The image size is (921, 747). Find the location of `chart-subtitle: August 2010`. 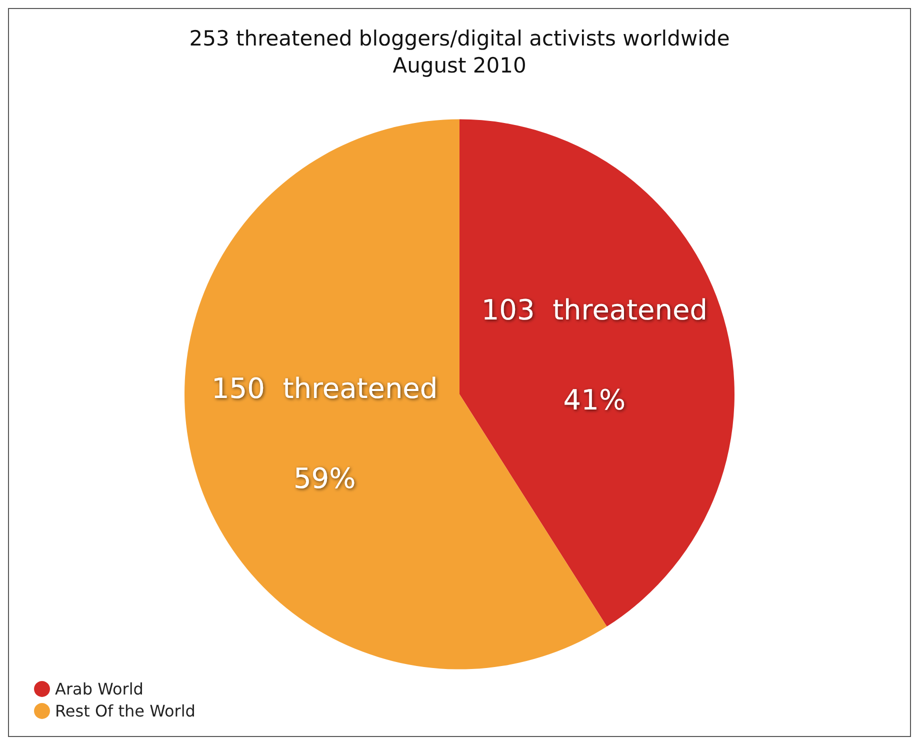

chart-subtitle: August 2010 is located at coordinates (459, 66).